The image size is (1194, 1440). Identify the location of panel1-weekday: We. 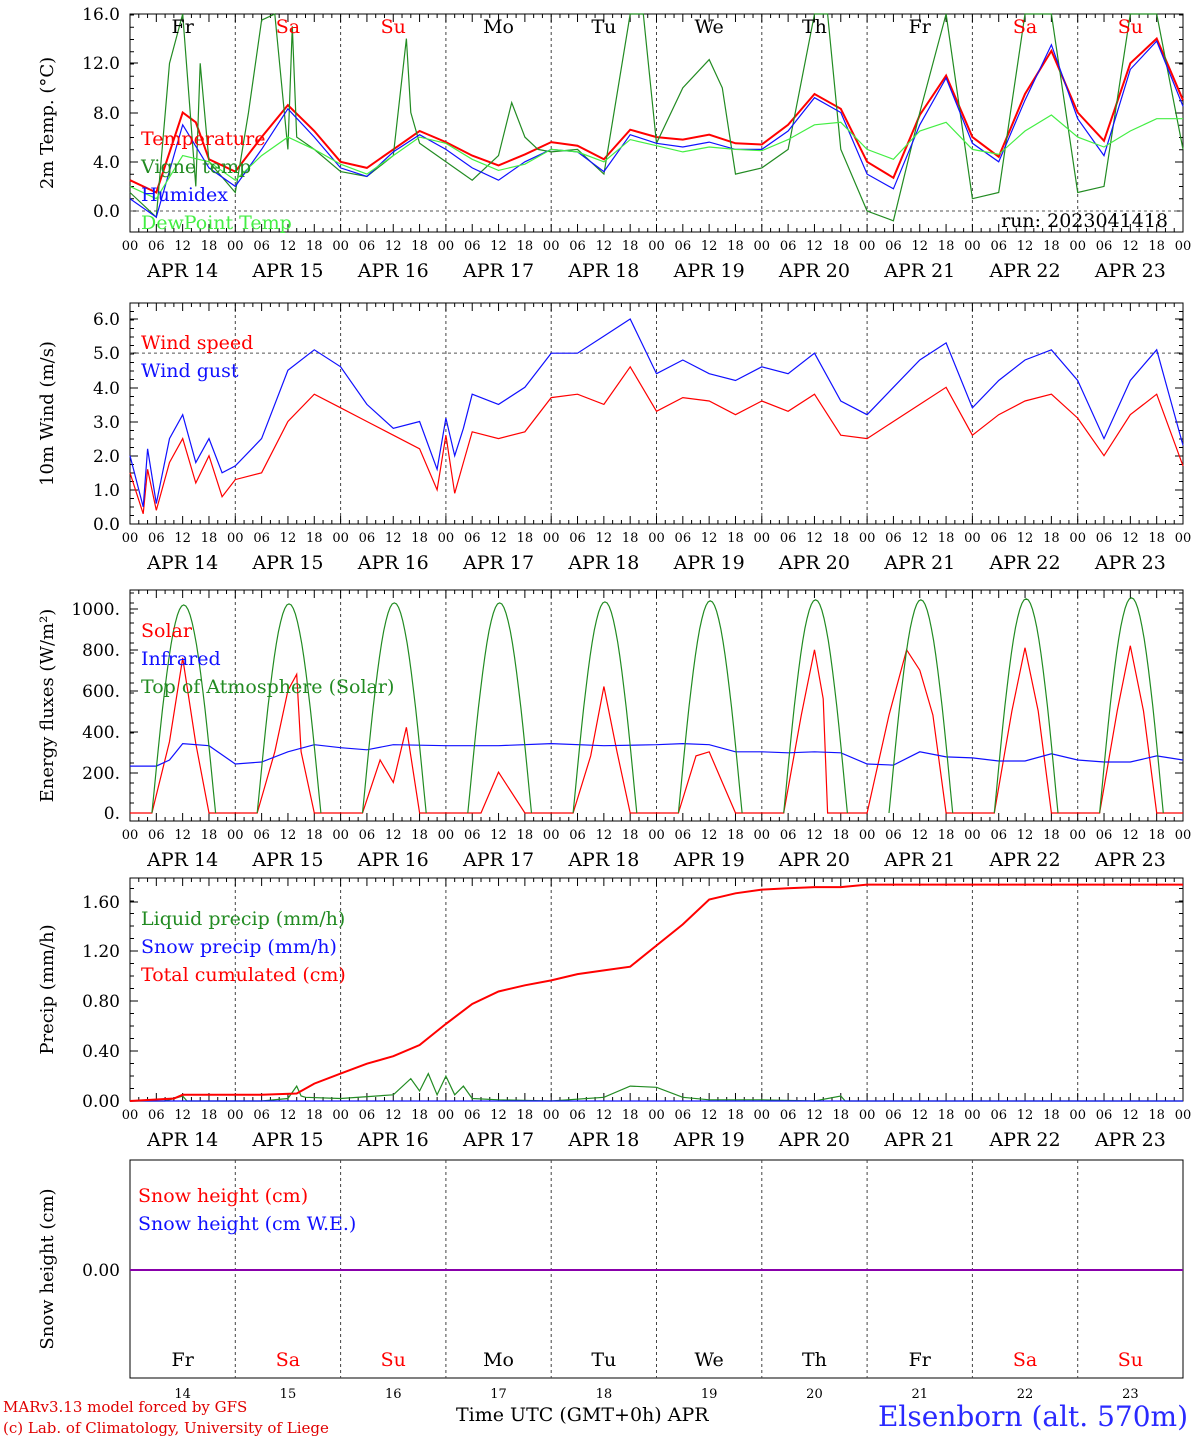
(709, 27).